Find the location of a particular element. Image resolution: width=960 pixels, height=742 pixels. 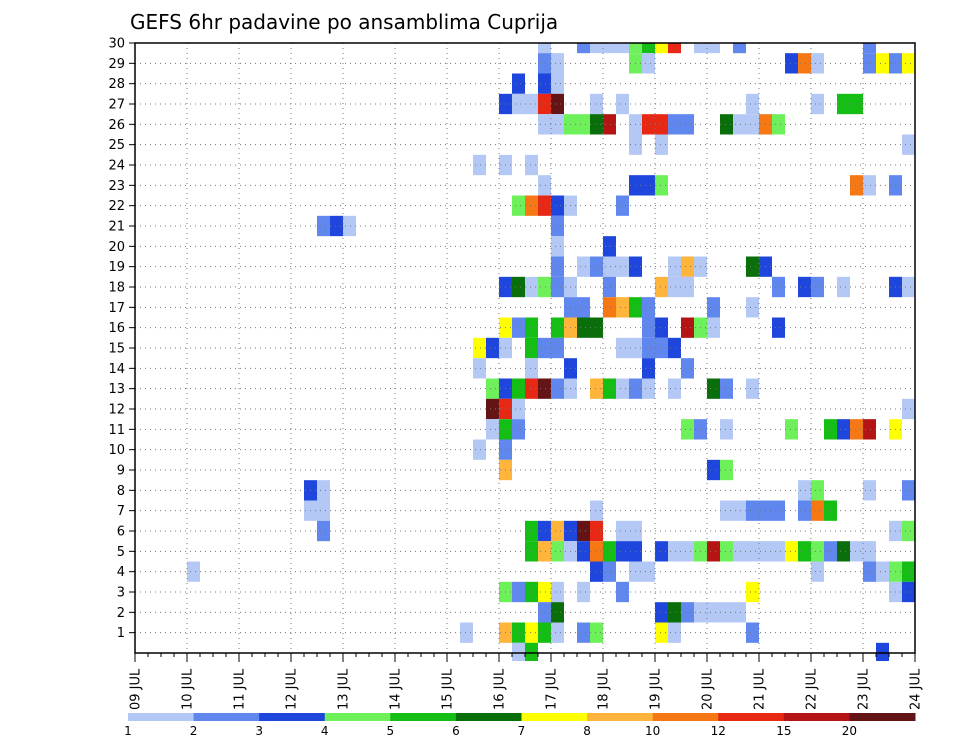

legend-label: 8 is located at coordinates (587, 731).